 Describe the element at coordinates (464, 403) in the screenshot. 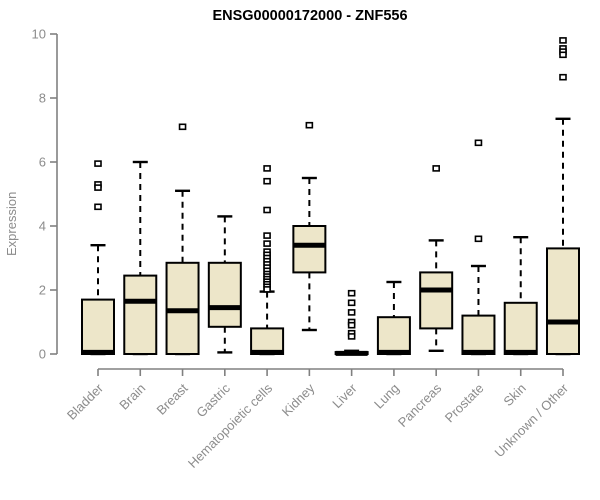

I see `x-category-label: Prostate` at that location.